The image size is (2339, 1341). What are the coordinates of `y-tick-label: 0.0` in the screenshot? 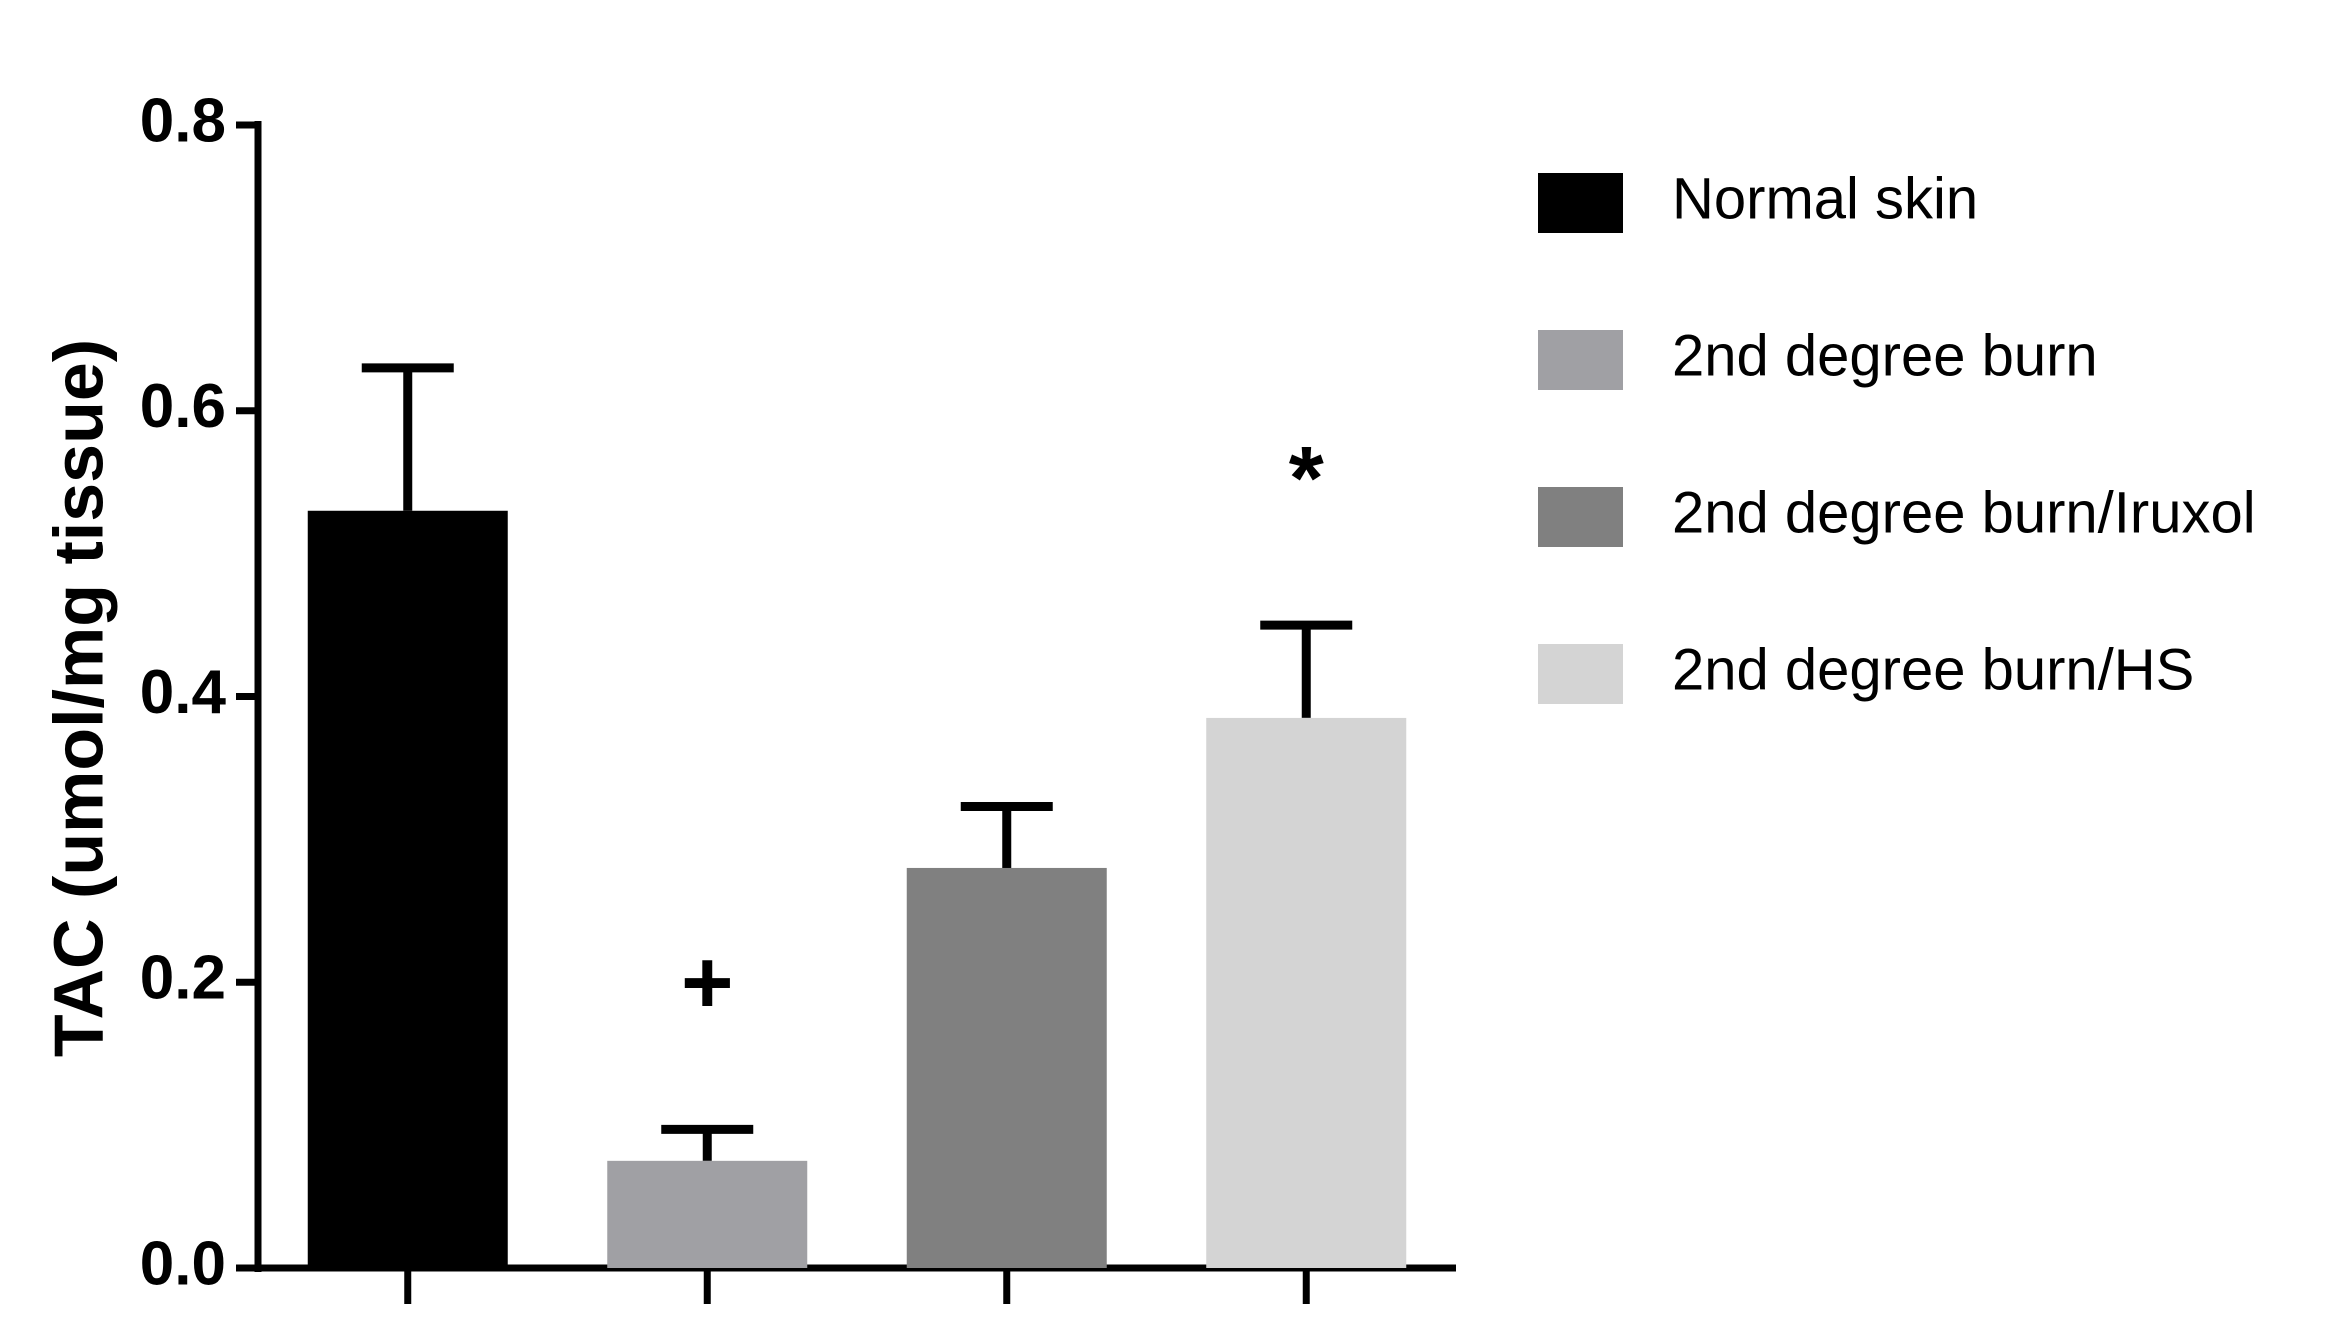 It's located at (183, 1263).